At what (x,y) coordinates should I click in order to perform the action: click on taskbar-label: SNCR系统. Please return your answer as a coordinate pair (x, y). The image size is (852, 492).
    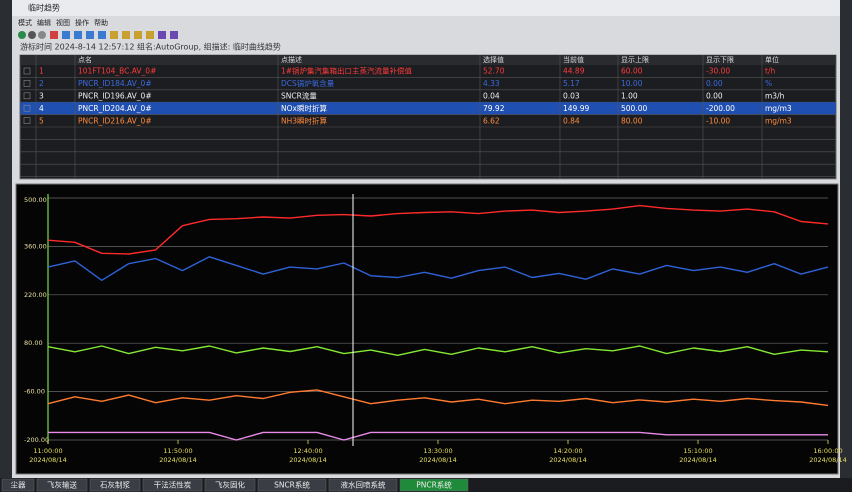
    Looking at the image, I should click on (292, 485).